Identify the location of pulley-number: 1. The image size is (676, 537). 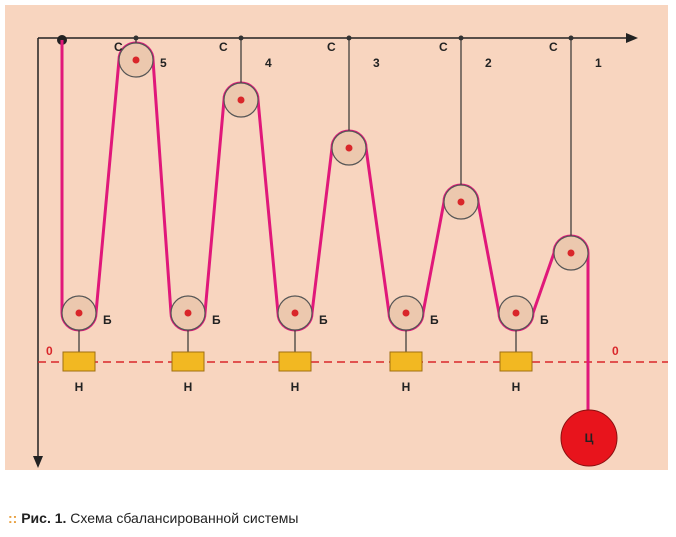
(598, 63).